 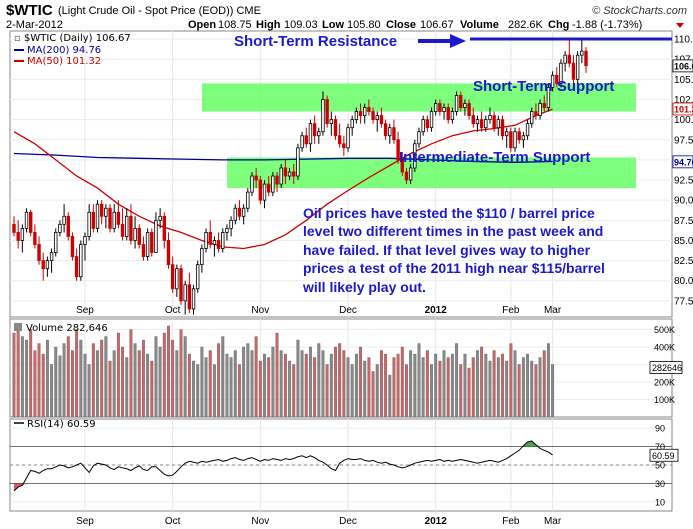 I want to click on volume-tick-label: 100K, so click(x=664, y=400).